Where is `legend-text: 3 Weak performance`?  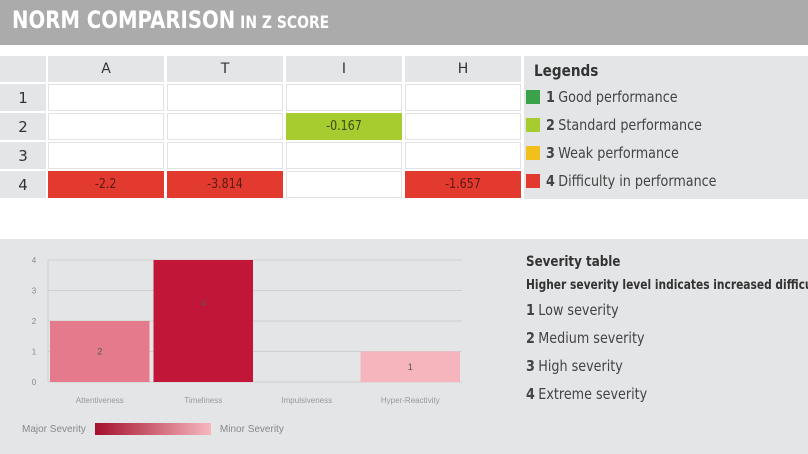
legend-text: 3 Weak performance is located at coordinates (612, 153).